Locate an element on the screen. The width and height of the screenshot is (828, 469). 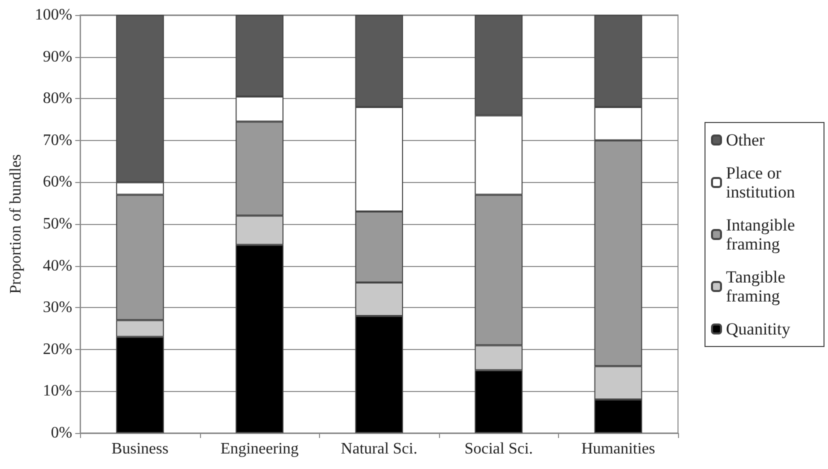
y-tick-label: 80% is located at coordinates (57, 99).